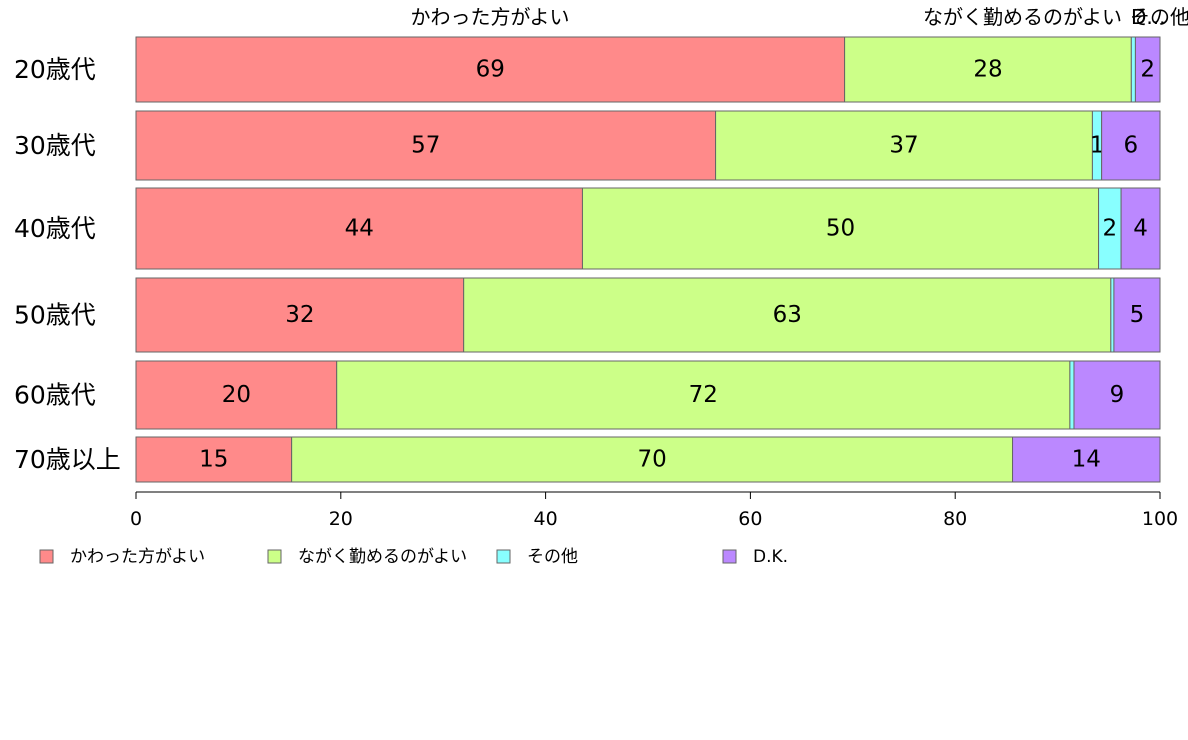 The width and height of the screenshot is (1188, 740). Describe the element at coordinates (703, 395) in the screenshot. I see `bar-label-nagaku-row-4: 72` at that location.